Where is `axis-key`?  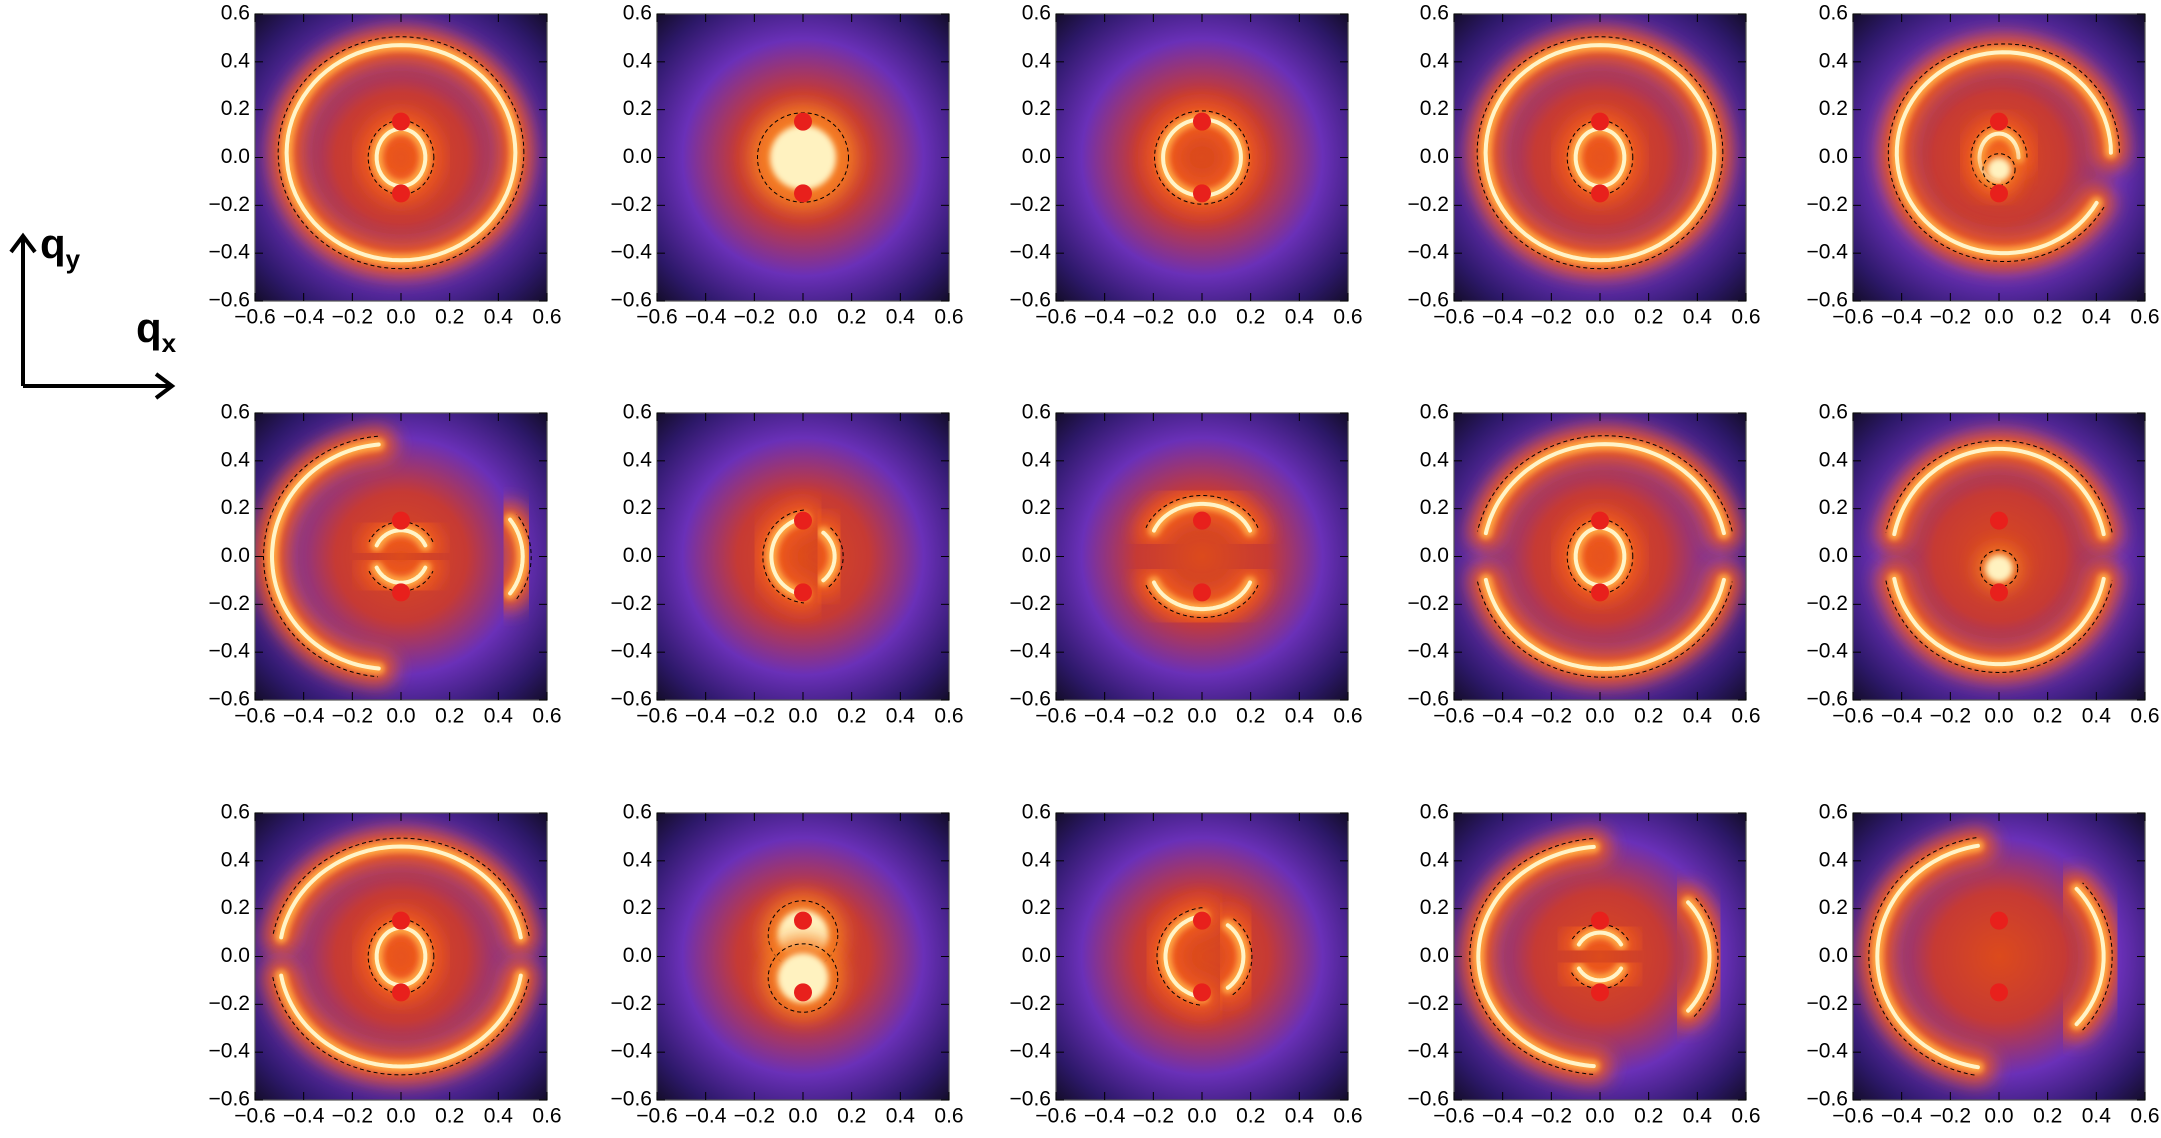
axis-key is located at coordinates (92, 316).